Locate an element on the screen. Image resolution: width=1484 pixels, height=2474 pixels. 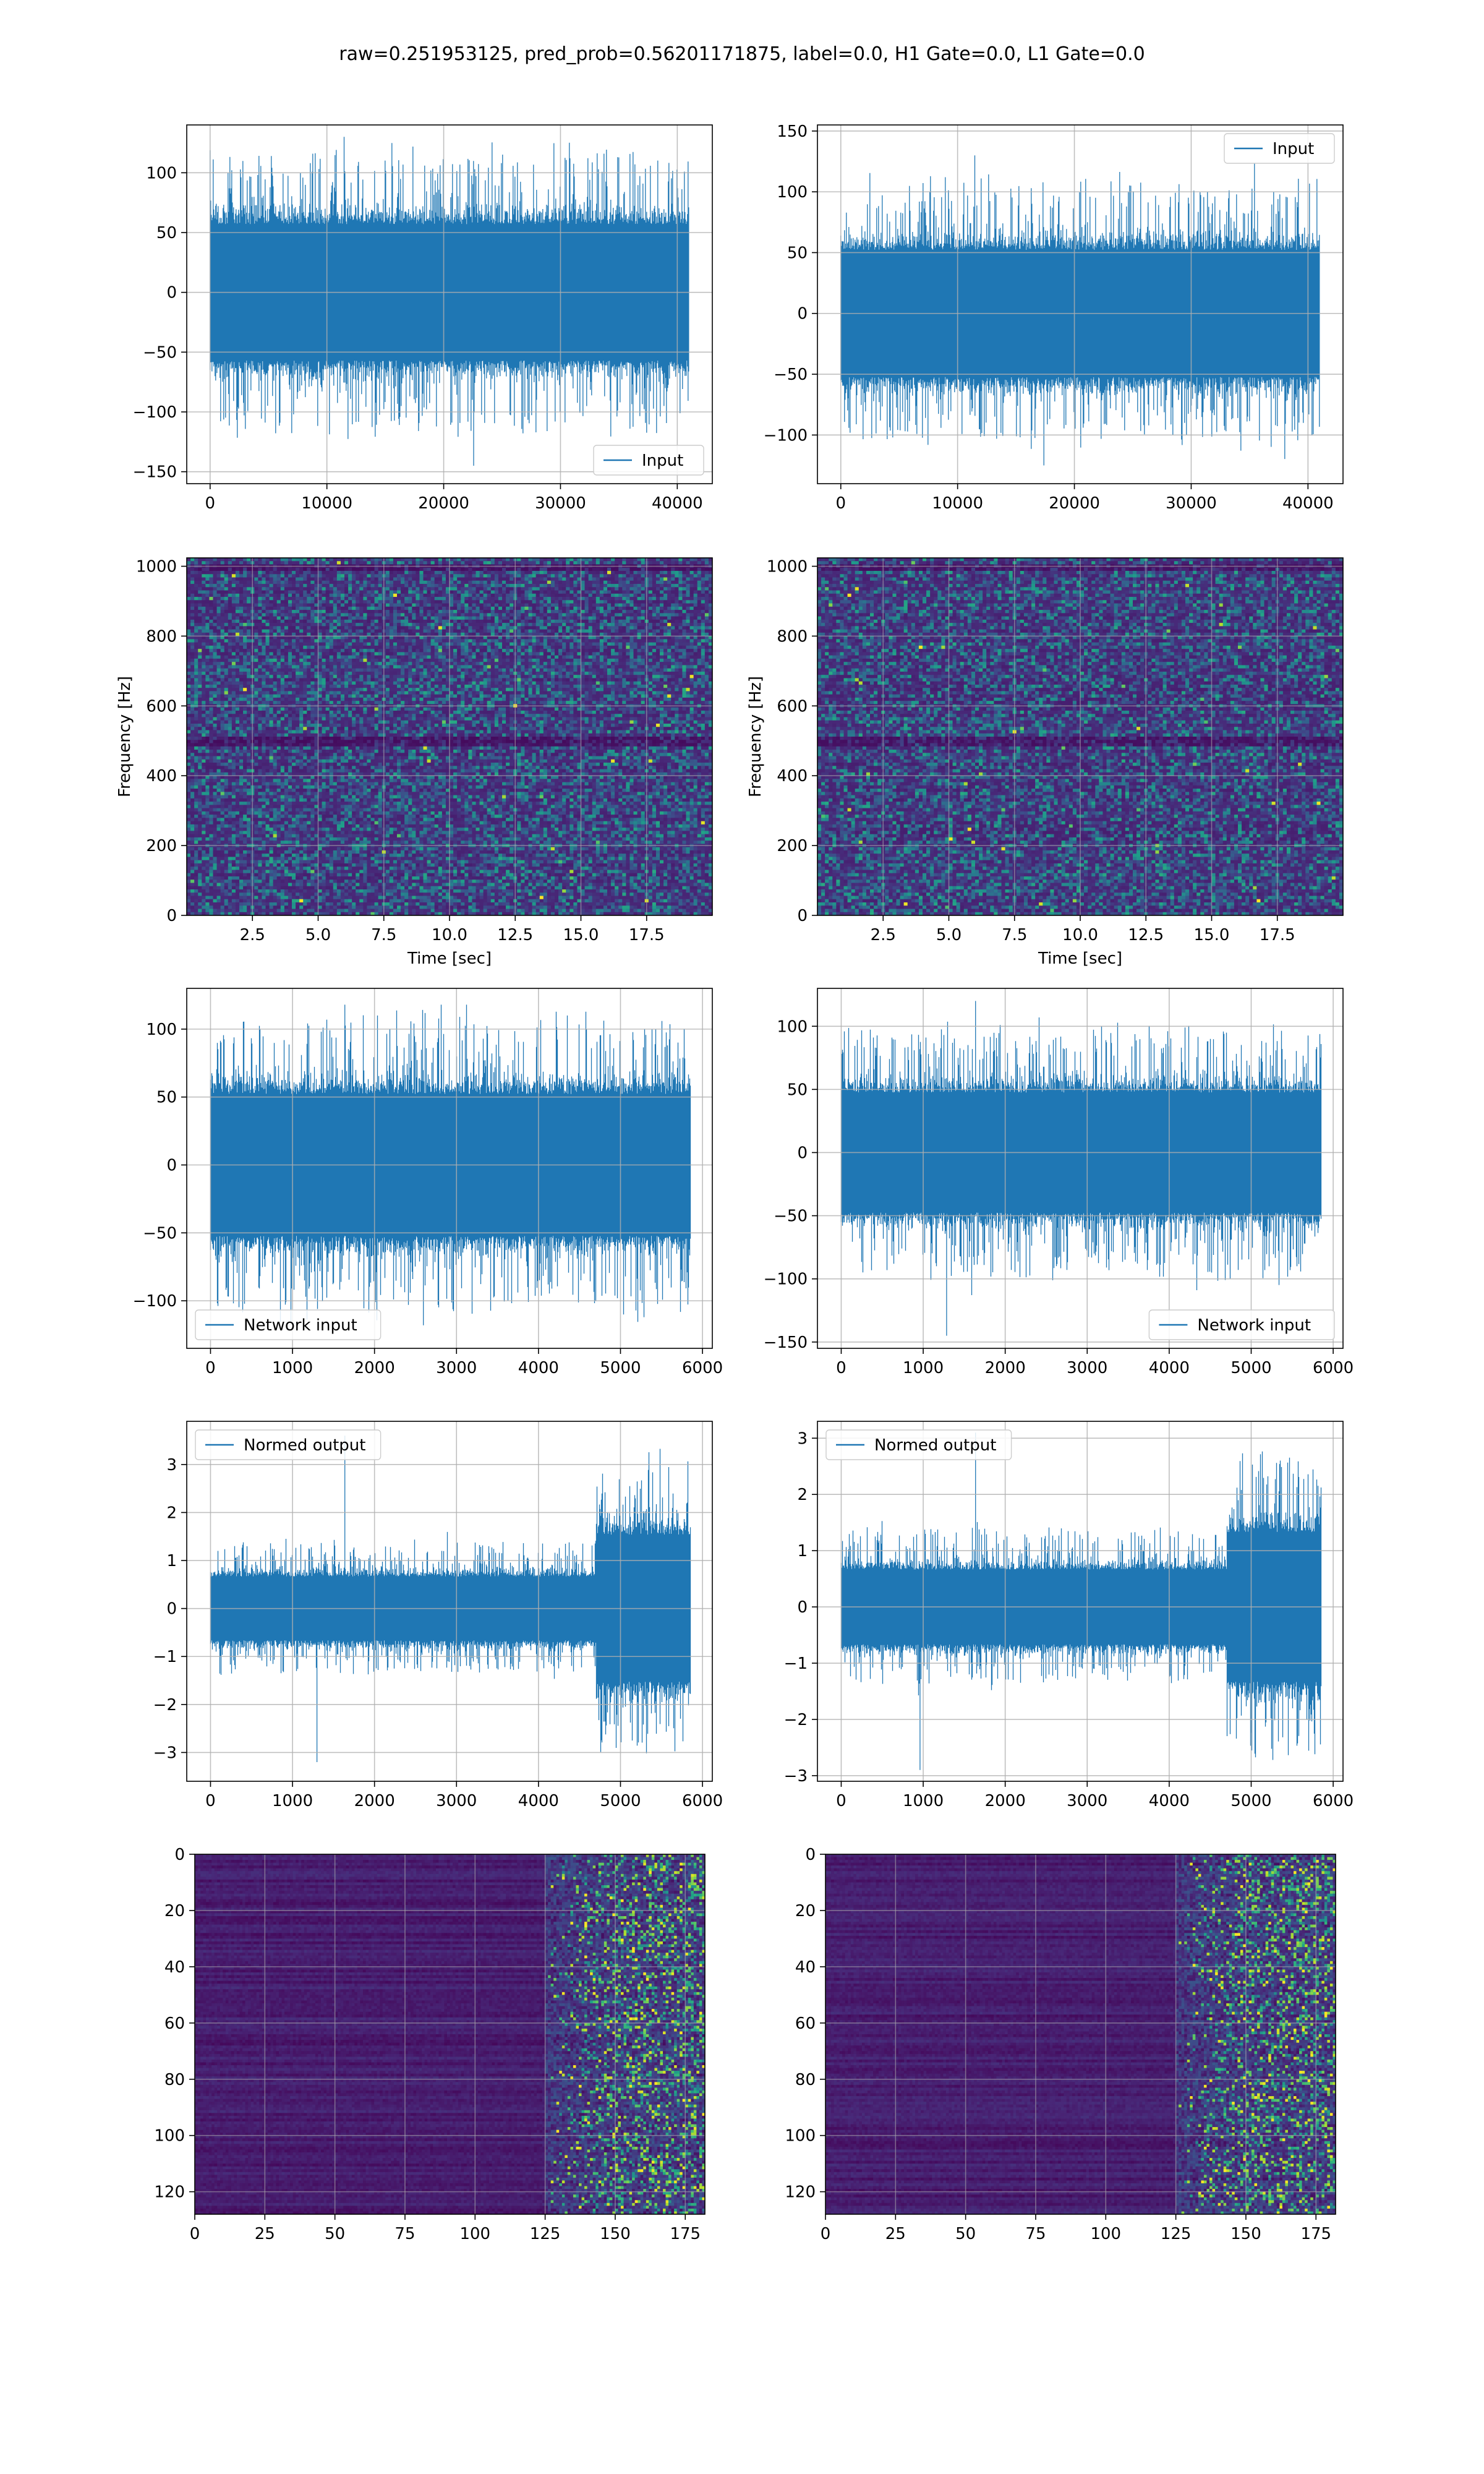
feat-h1-ytick-label: 100 is located at coordinates (169, 2136).